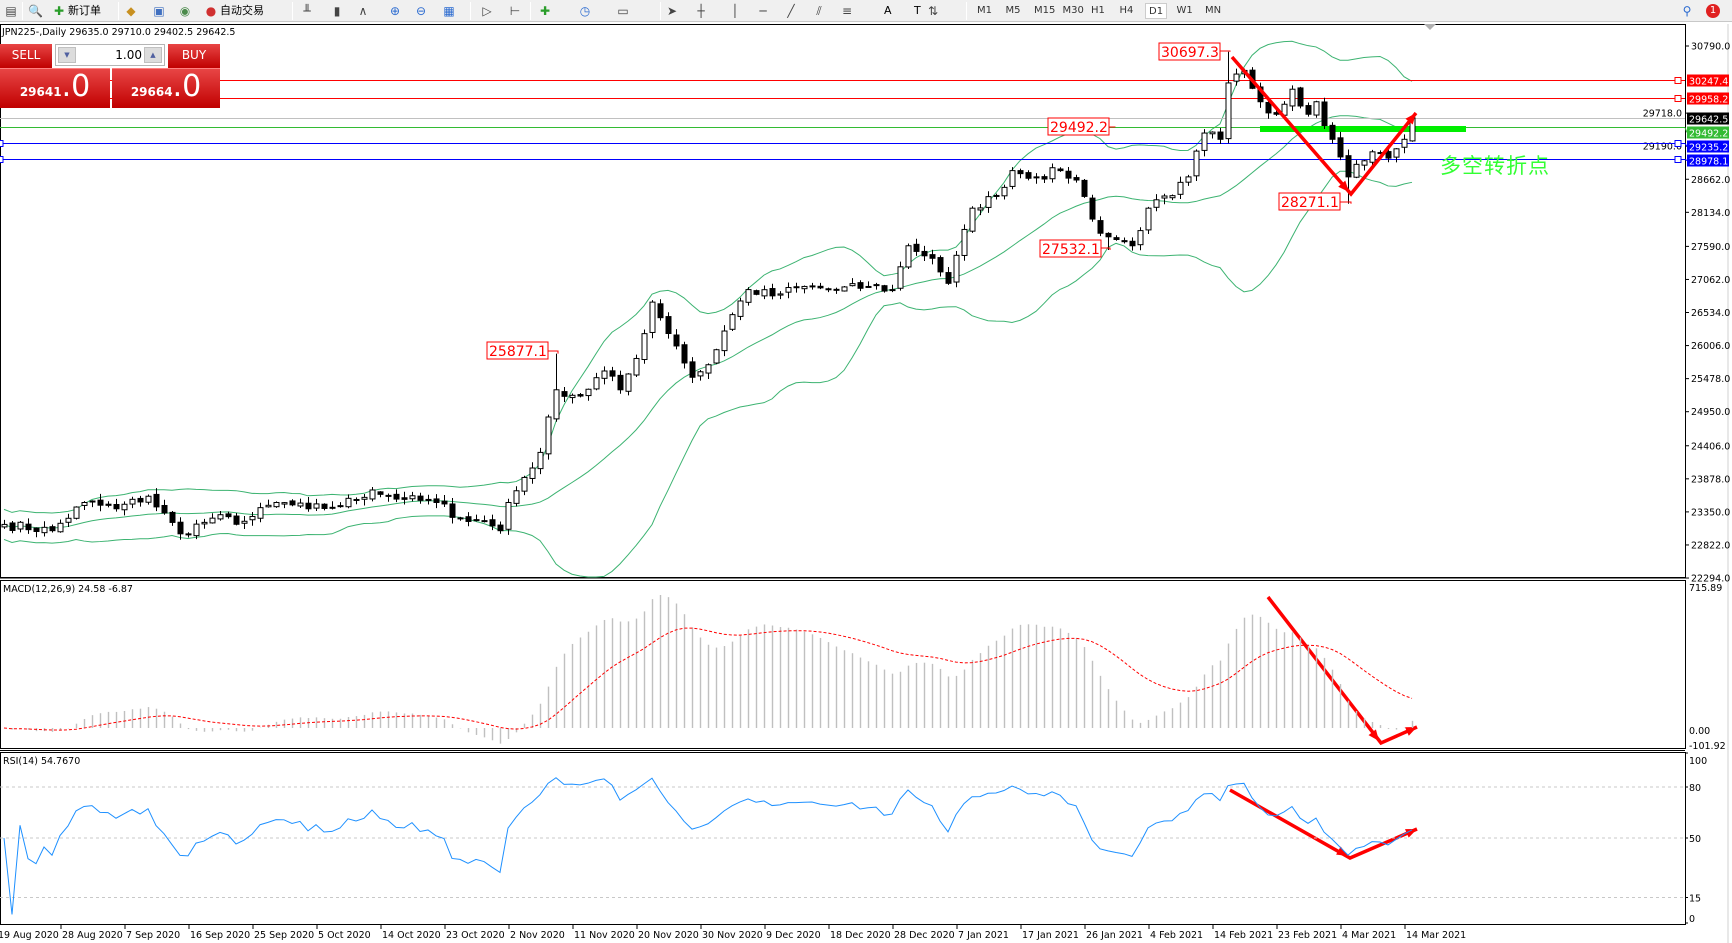  Describe the element at coordinates (1710, 346) in the screenshot. I see `price-axis-label: 26006.0` at that location.